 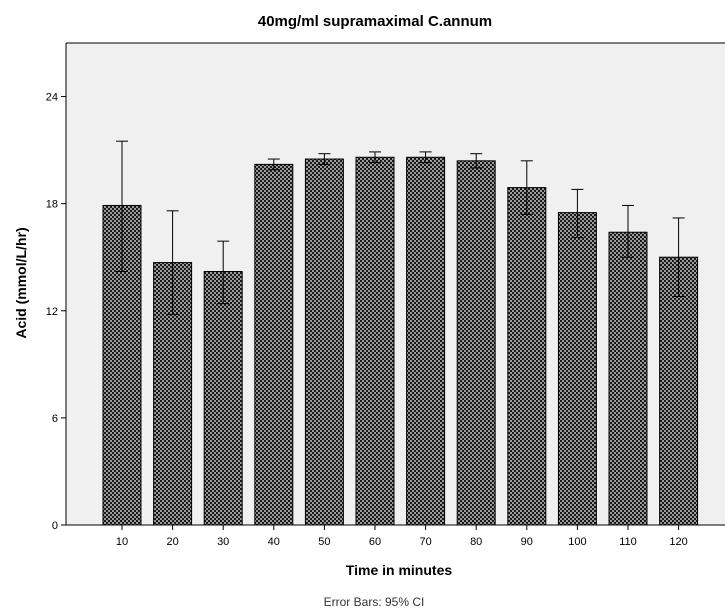 What do you see at coordinates (52, 205) in the screenshot?
I see `y-tick-label: 18` at bounding box center [52, 205].